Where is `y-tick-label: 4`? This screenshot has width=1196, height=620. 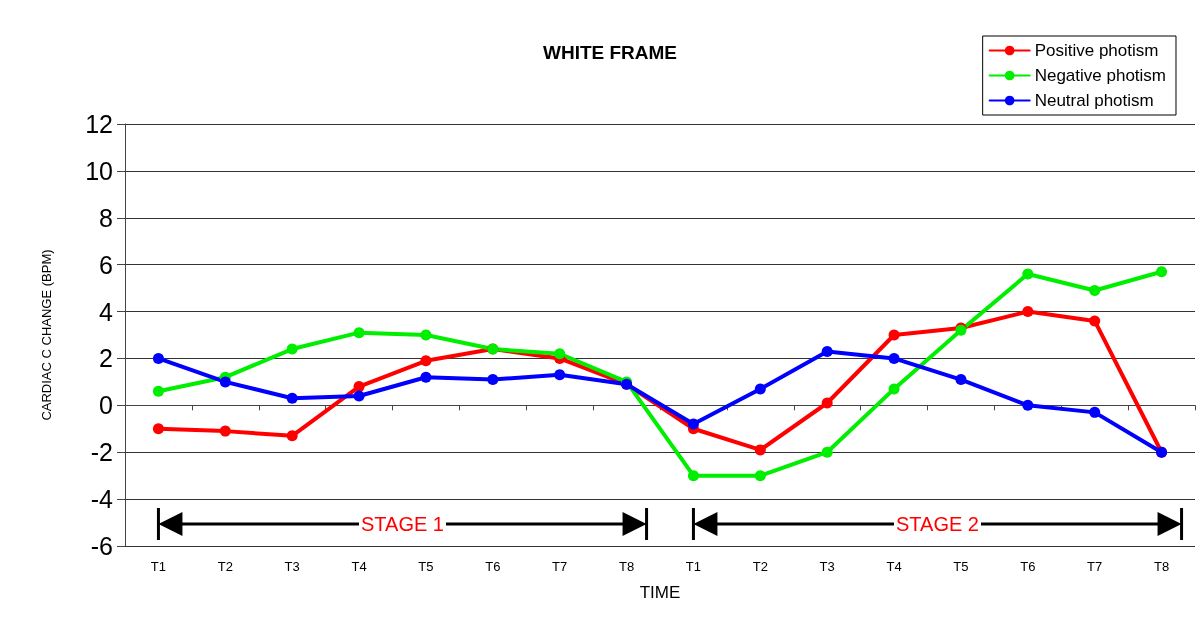
y-tick-label: 4 is located at coordinates (106, 311).